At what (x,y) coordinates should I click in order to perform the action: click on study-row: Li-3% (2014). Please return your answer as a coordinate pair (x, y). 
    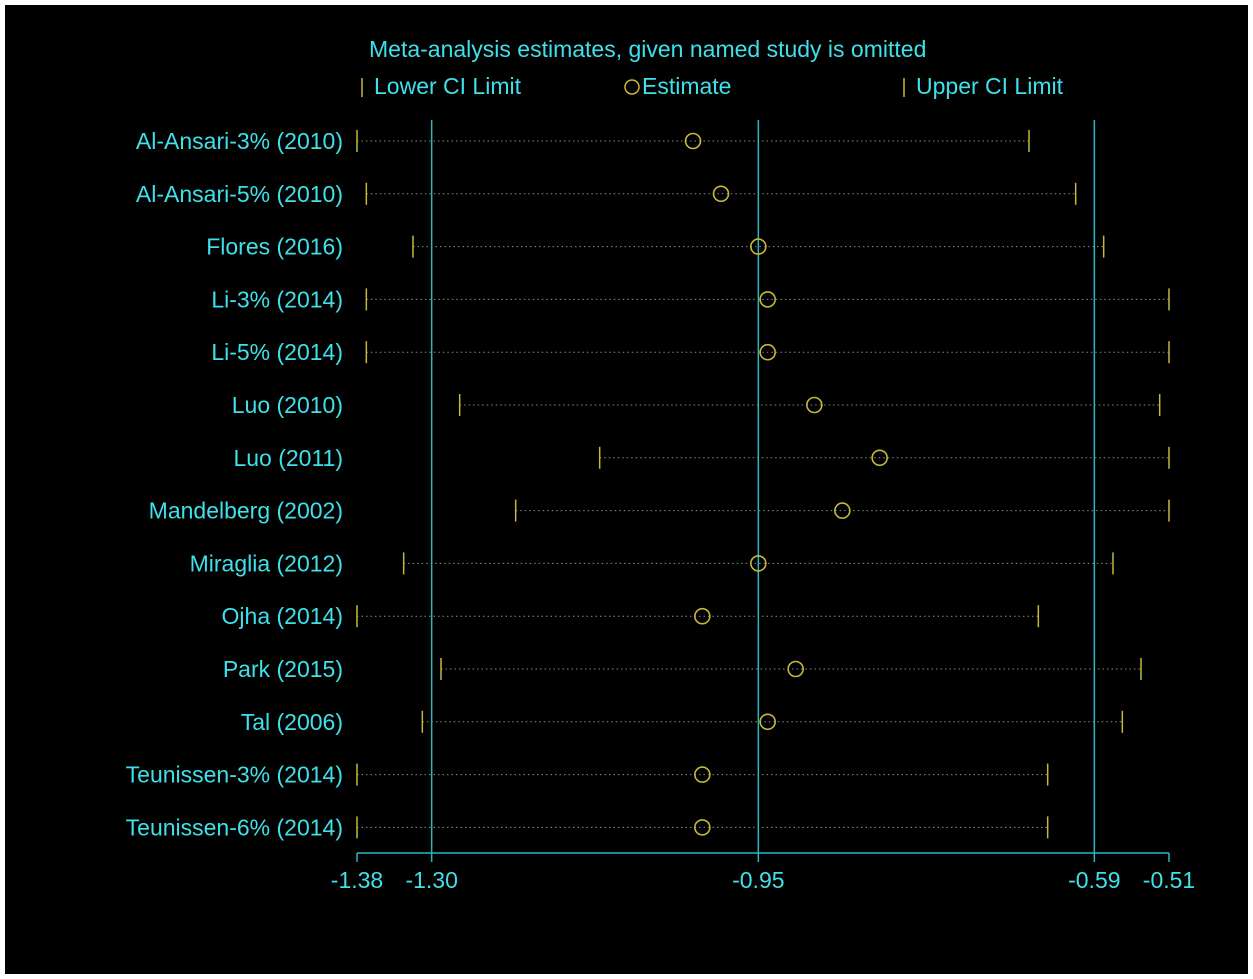
    Looking at the image, I should click on (690, 299).